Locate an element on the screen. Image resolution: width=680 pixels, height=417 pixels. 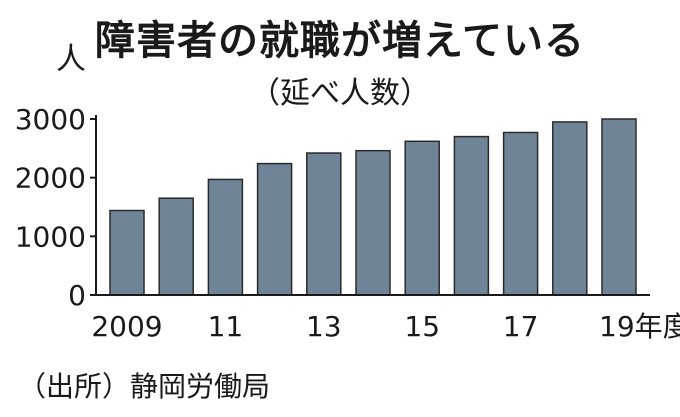
bar-2018 is located at coordinates (570, 208).